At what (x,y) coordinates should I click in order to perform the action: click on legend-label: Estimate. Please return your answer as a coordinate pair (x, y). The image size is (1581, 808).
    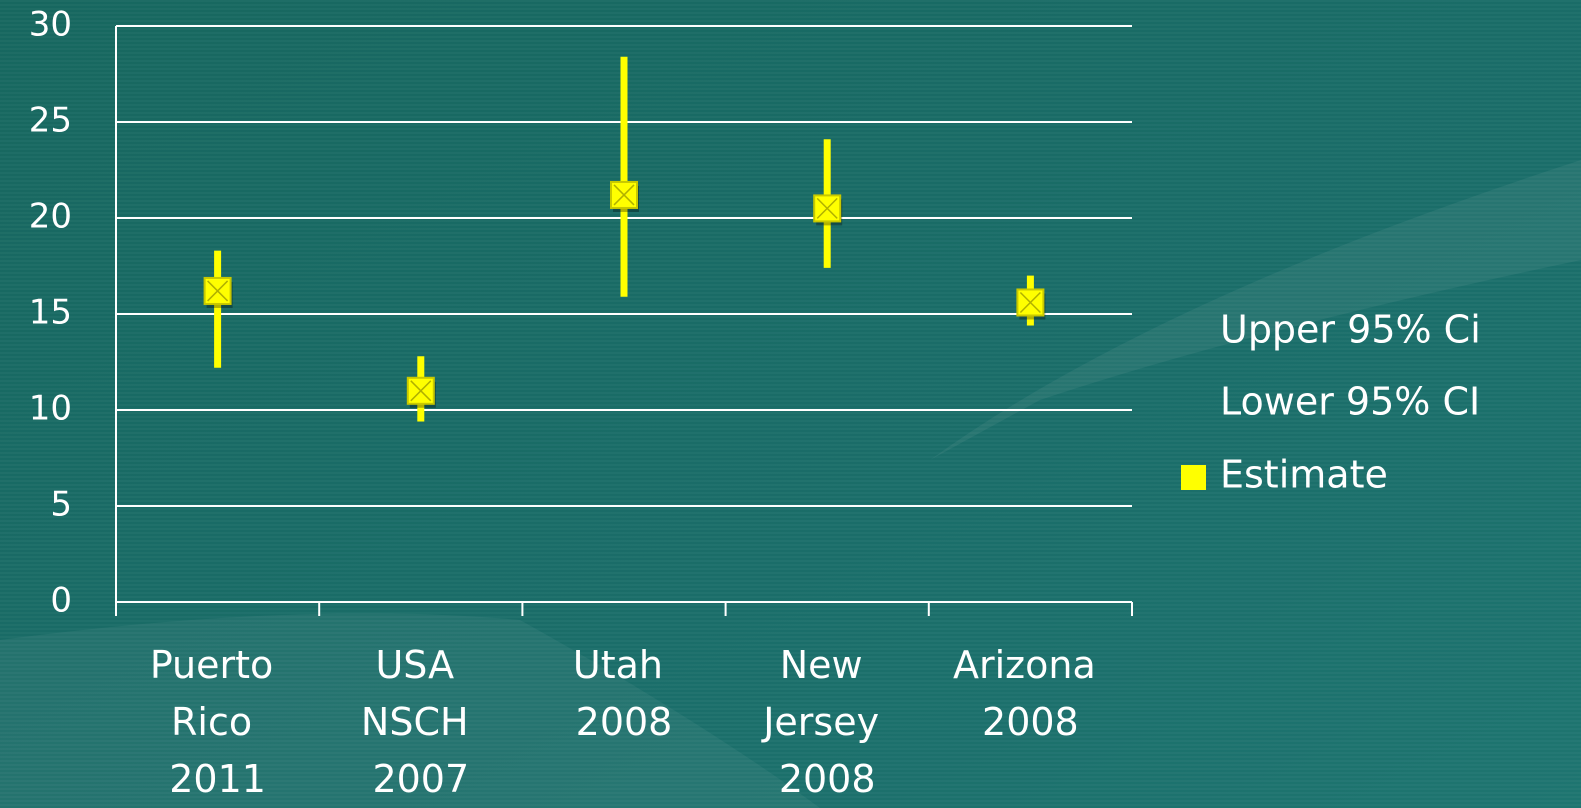
    Looking at the image, I should click on (1304, 475).